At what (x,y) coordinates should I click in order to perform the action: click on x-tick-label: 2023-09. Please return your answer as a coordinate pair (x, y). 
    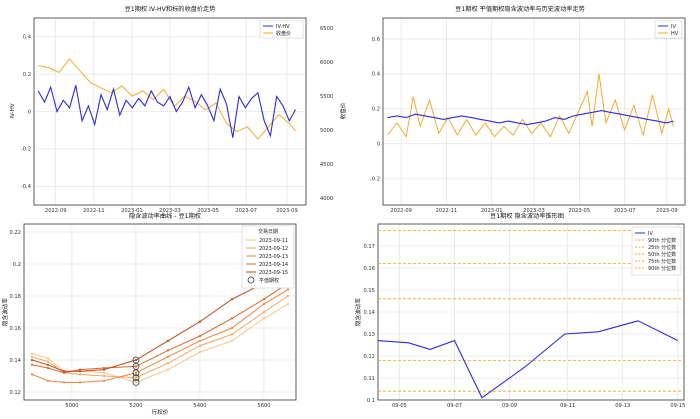
    Looking at the image, I should click on (287, 211).